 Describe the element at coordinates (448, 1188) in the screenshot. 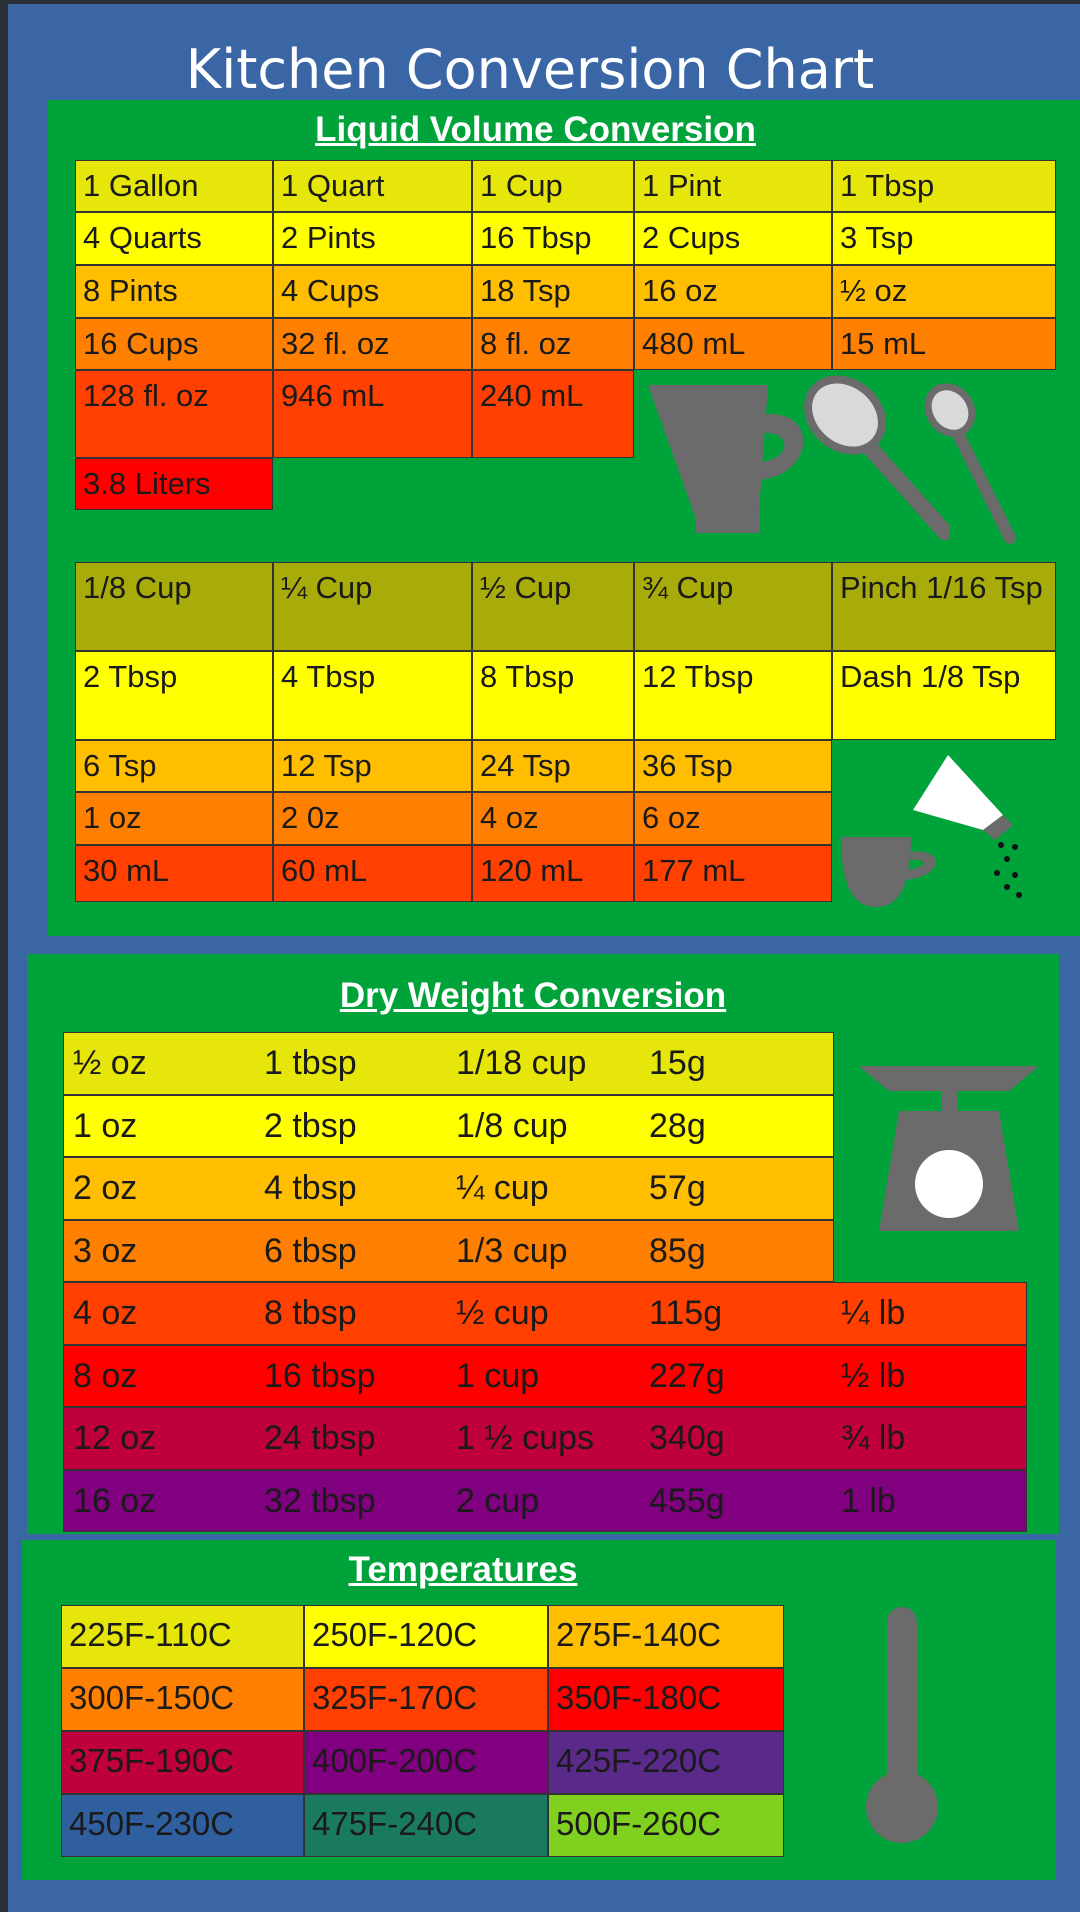

I see `table-row: 2 oz 4 tbsp ¼ cup 57g` at that location.